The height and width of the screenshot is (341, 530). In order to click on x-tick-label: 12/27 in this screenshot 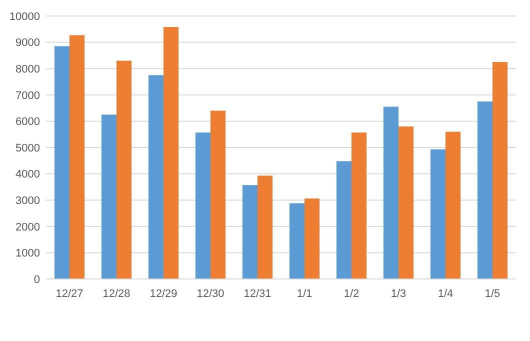, I will do `click(70, 294)`.